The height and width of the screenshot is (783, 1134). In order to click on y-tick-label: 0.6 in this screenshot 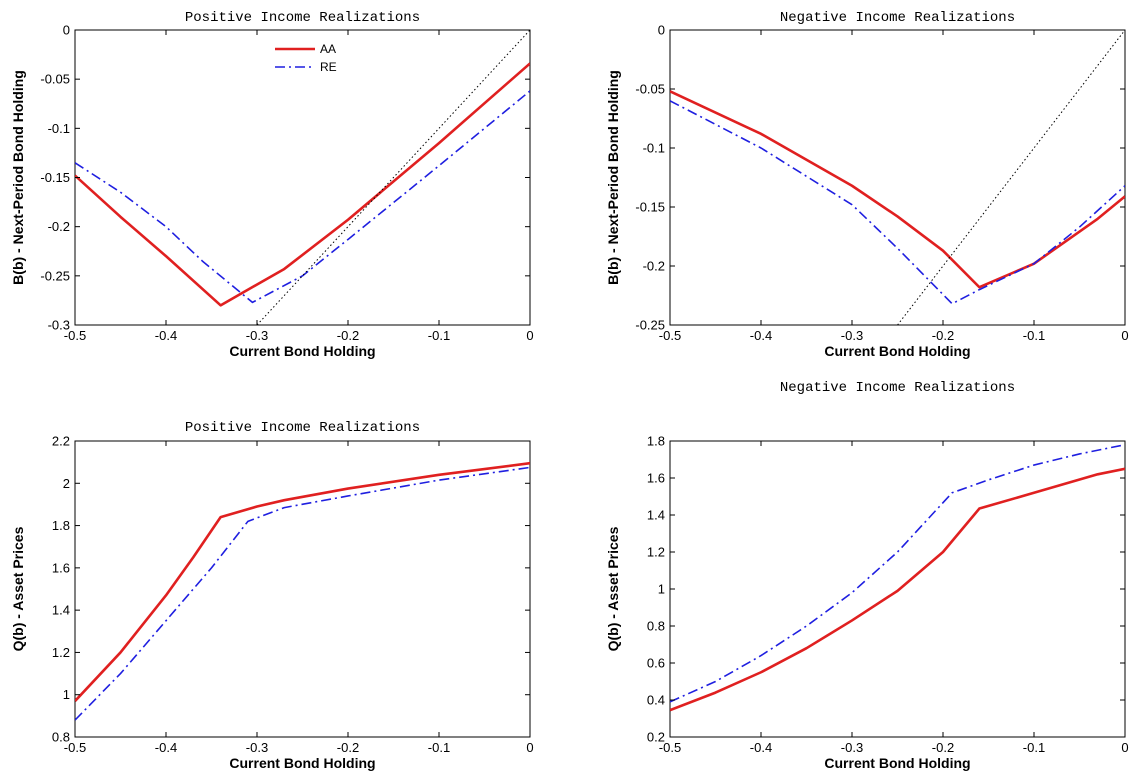, I will do `click(656, 663)`.